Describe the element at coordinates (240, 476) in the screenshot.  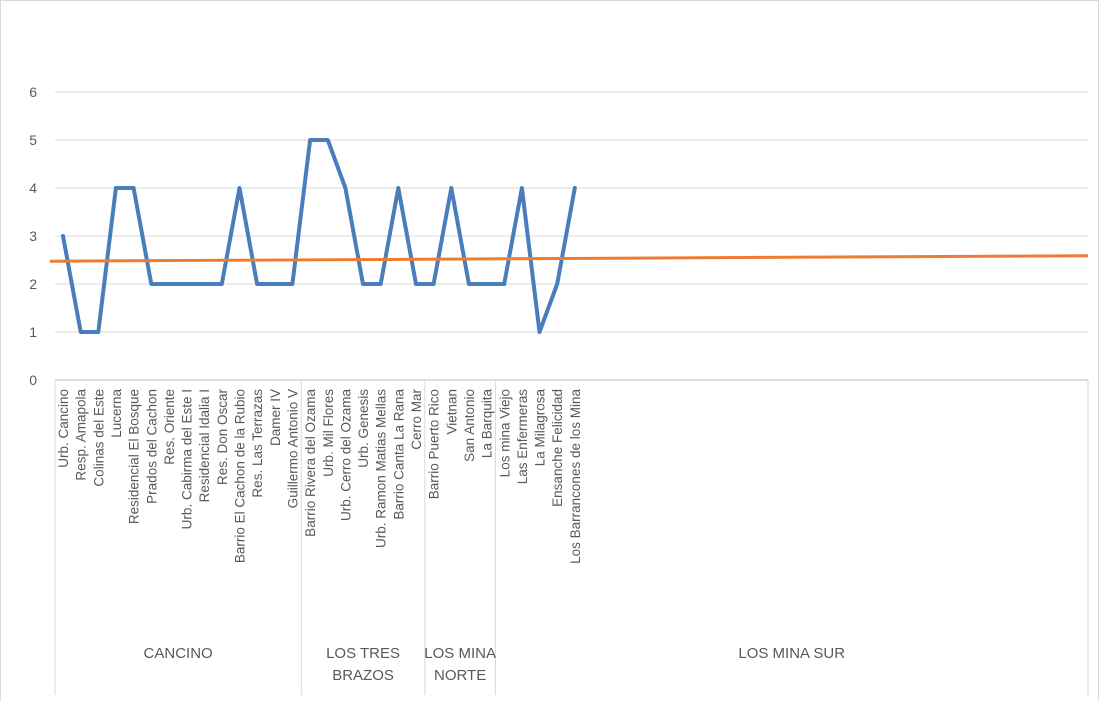
I see `x-tick-label: Barrio El Cachon de la Rubio` at that location.